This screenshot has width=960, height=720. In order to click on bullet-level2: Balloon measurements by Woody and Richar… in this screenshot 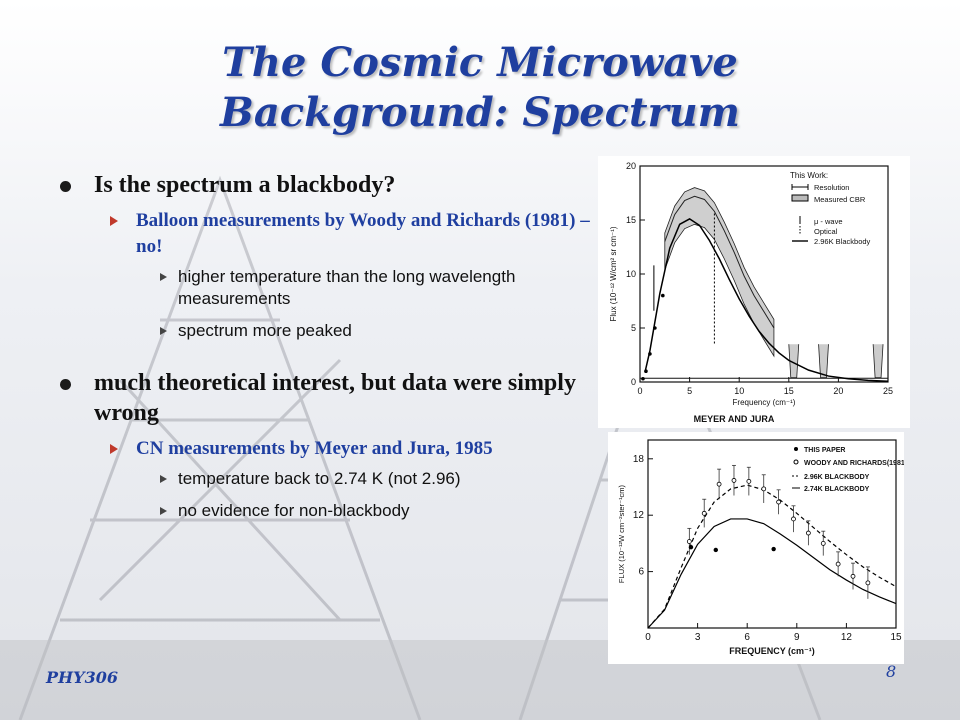, I will do `click(322, 234)`.